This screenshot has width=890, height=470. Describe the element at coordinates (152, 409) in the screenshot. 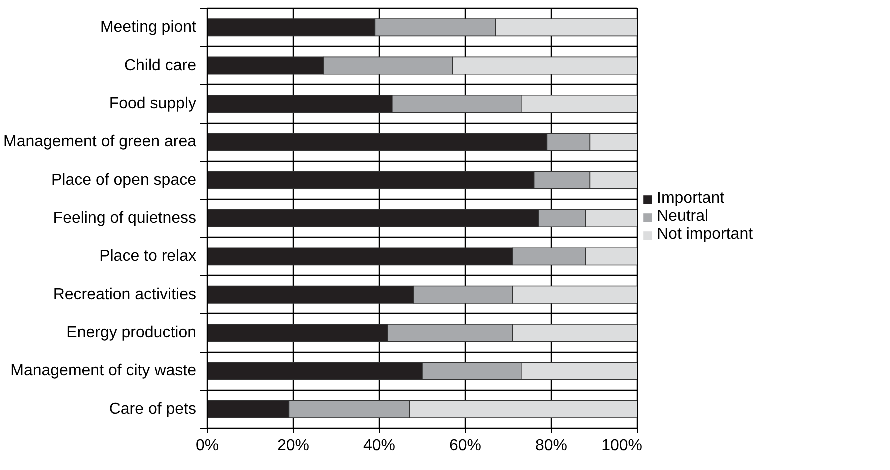

I see `y-tick-label: Care of pets` at that location.